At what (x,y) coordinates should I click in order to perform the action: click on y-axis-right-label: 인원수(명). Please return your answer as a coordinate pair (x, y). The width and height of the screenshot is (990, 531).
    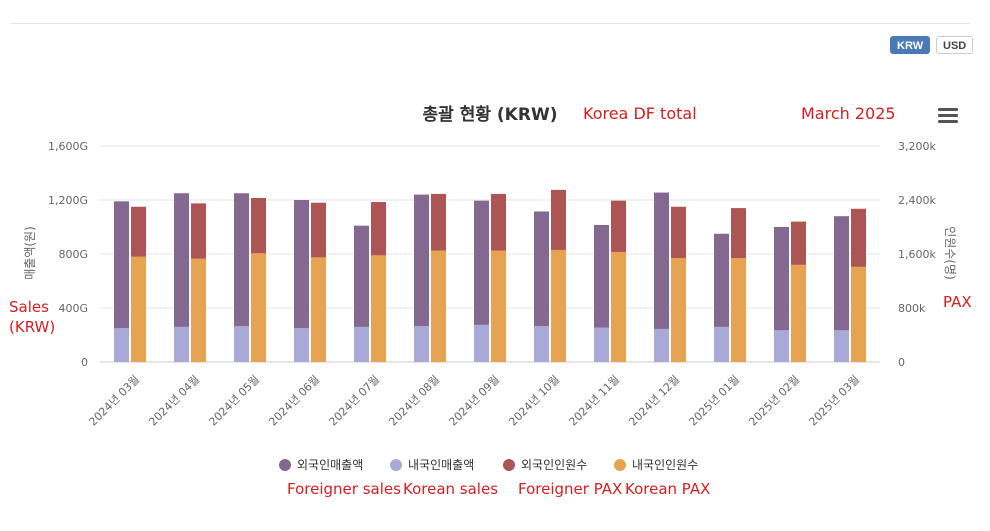
    Looking at the image, I should click on (950, 253).